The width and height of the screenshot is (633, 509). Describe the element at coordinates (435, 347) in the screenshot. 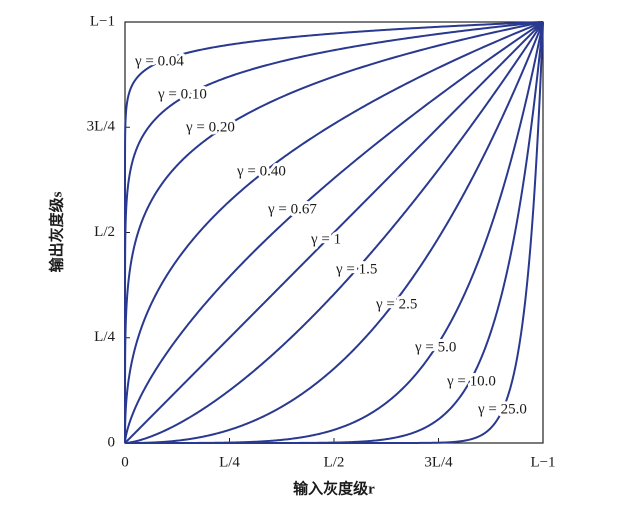

I see `curve-label: γ = 5.0` at that location.